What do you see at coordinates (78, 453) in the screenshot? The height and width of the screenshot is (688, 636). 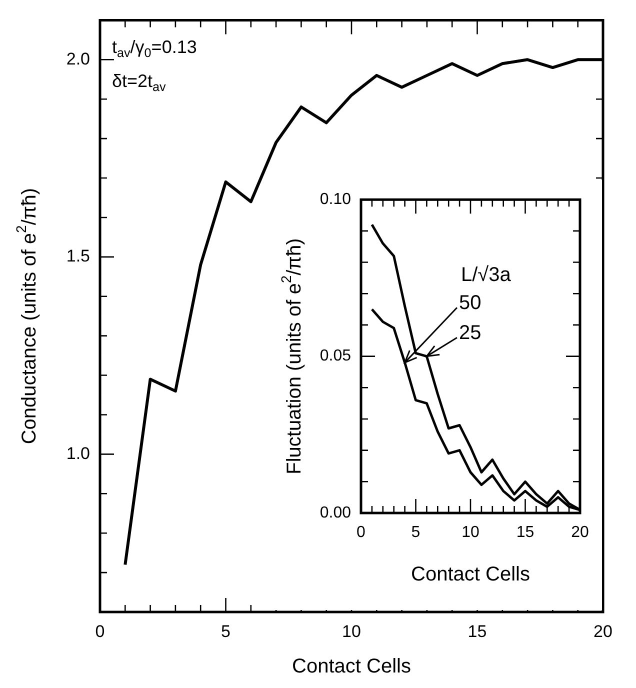 I see `y-tick-label: 1.0` at bounding box center [78, 453].